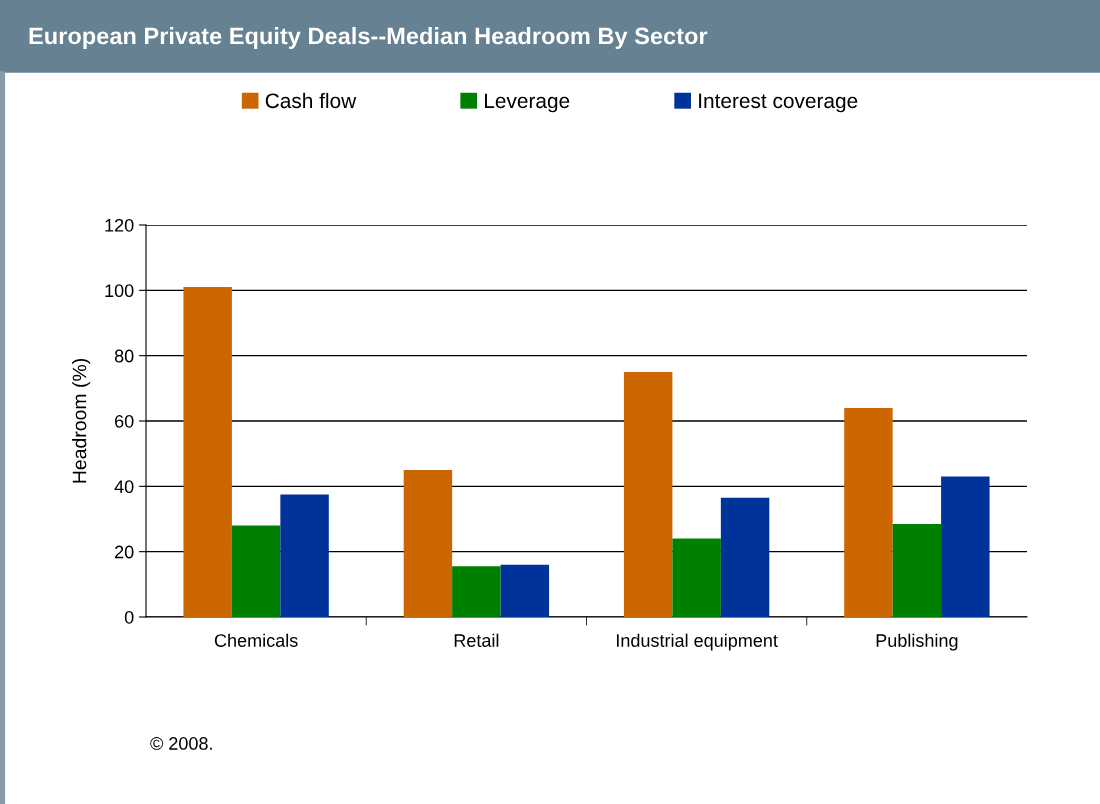 Image resolution: width=1100 pixels, height=804 pixels. I want to click on y-tick-label: 80, so click(124, 356).